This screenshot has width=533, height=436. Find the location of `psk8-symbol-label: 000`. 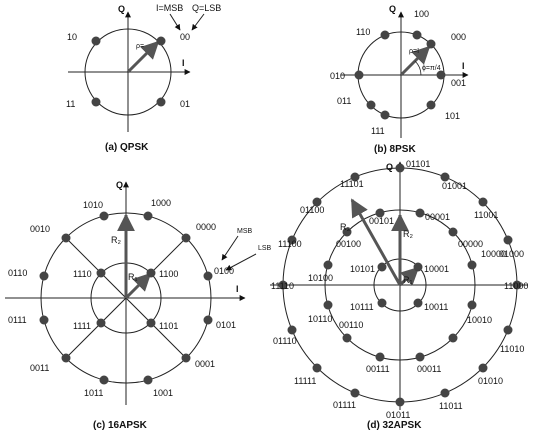

psk8-symbol-label: 000 is located at coordinates (458, 37).